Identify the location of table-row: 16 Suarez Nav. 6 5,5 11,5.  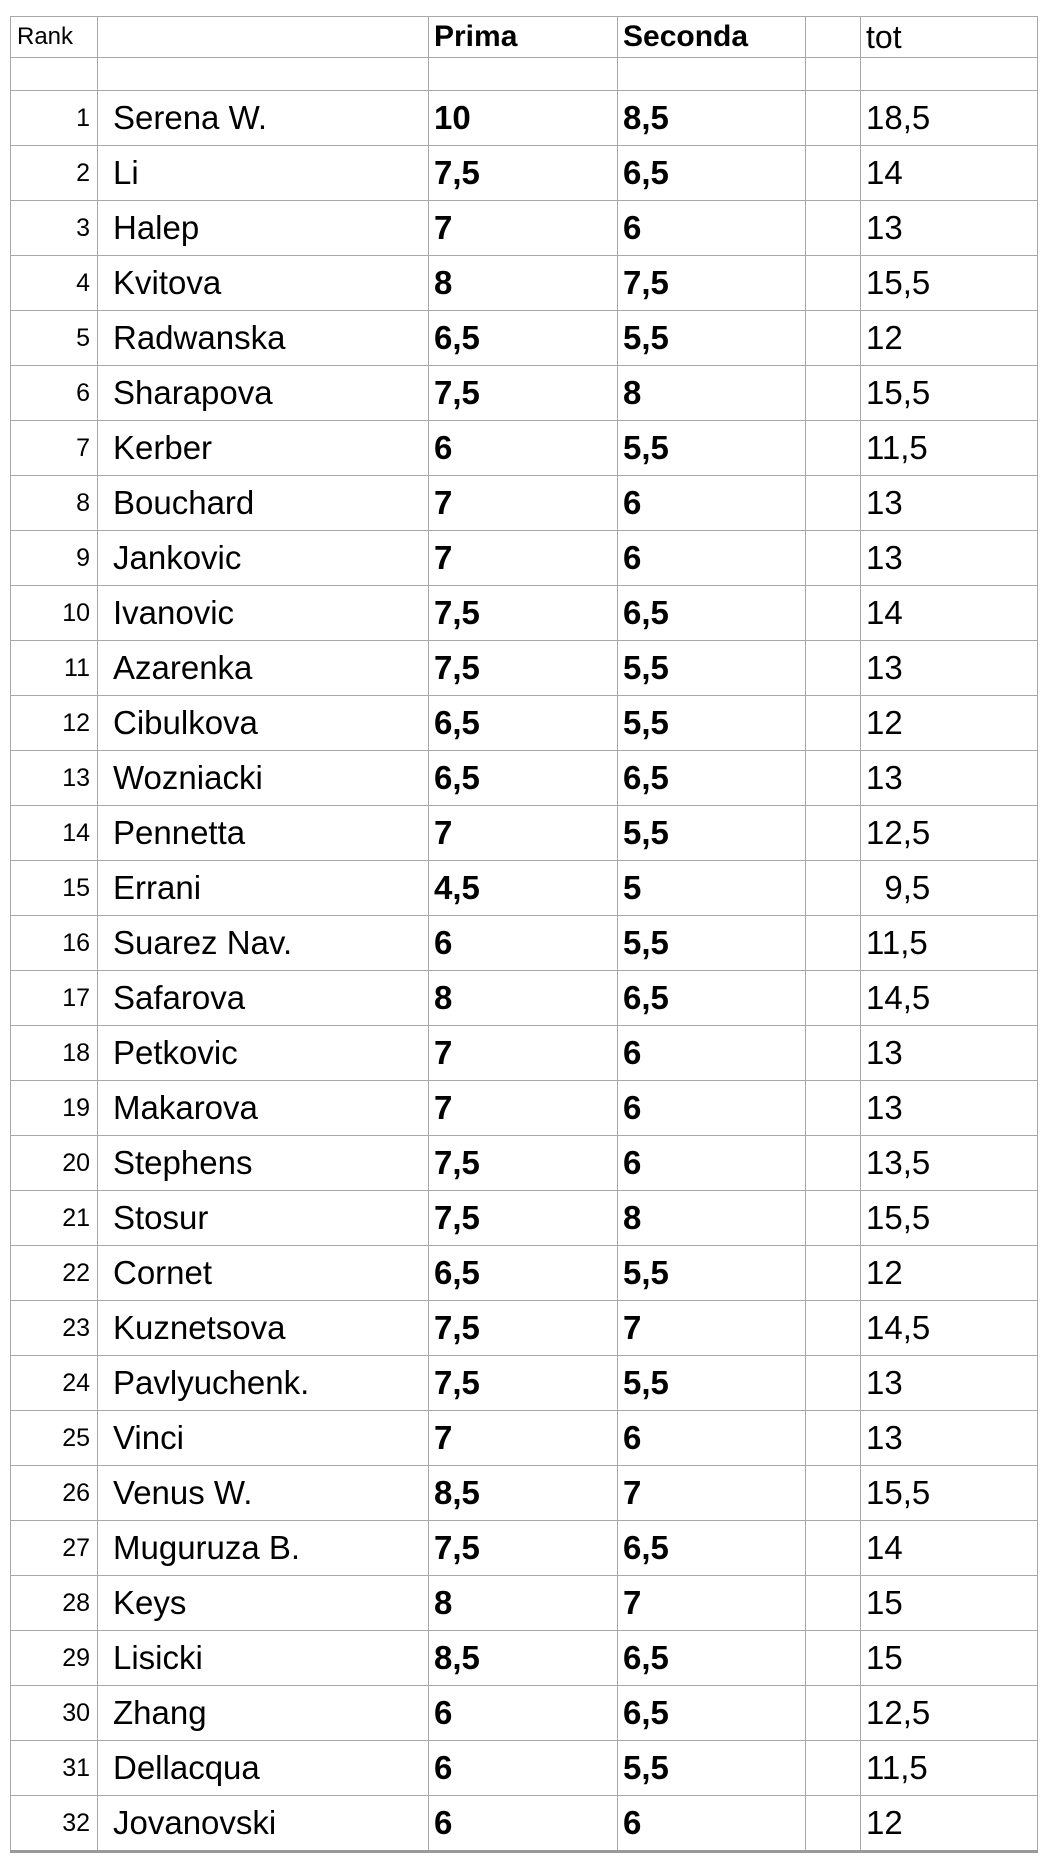
(524, 943).